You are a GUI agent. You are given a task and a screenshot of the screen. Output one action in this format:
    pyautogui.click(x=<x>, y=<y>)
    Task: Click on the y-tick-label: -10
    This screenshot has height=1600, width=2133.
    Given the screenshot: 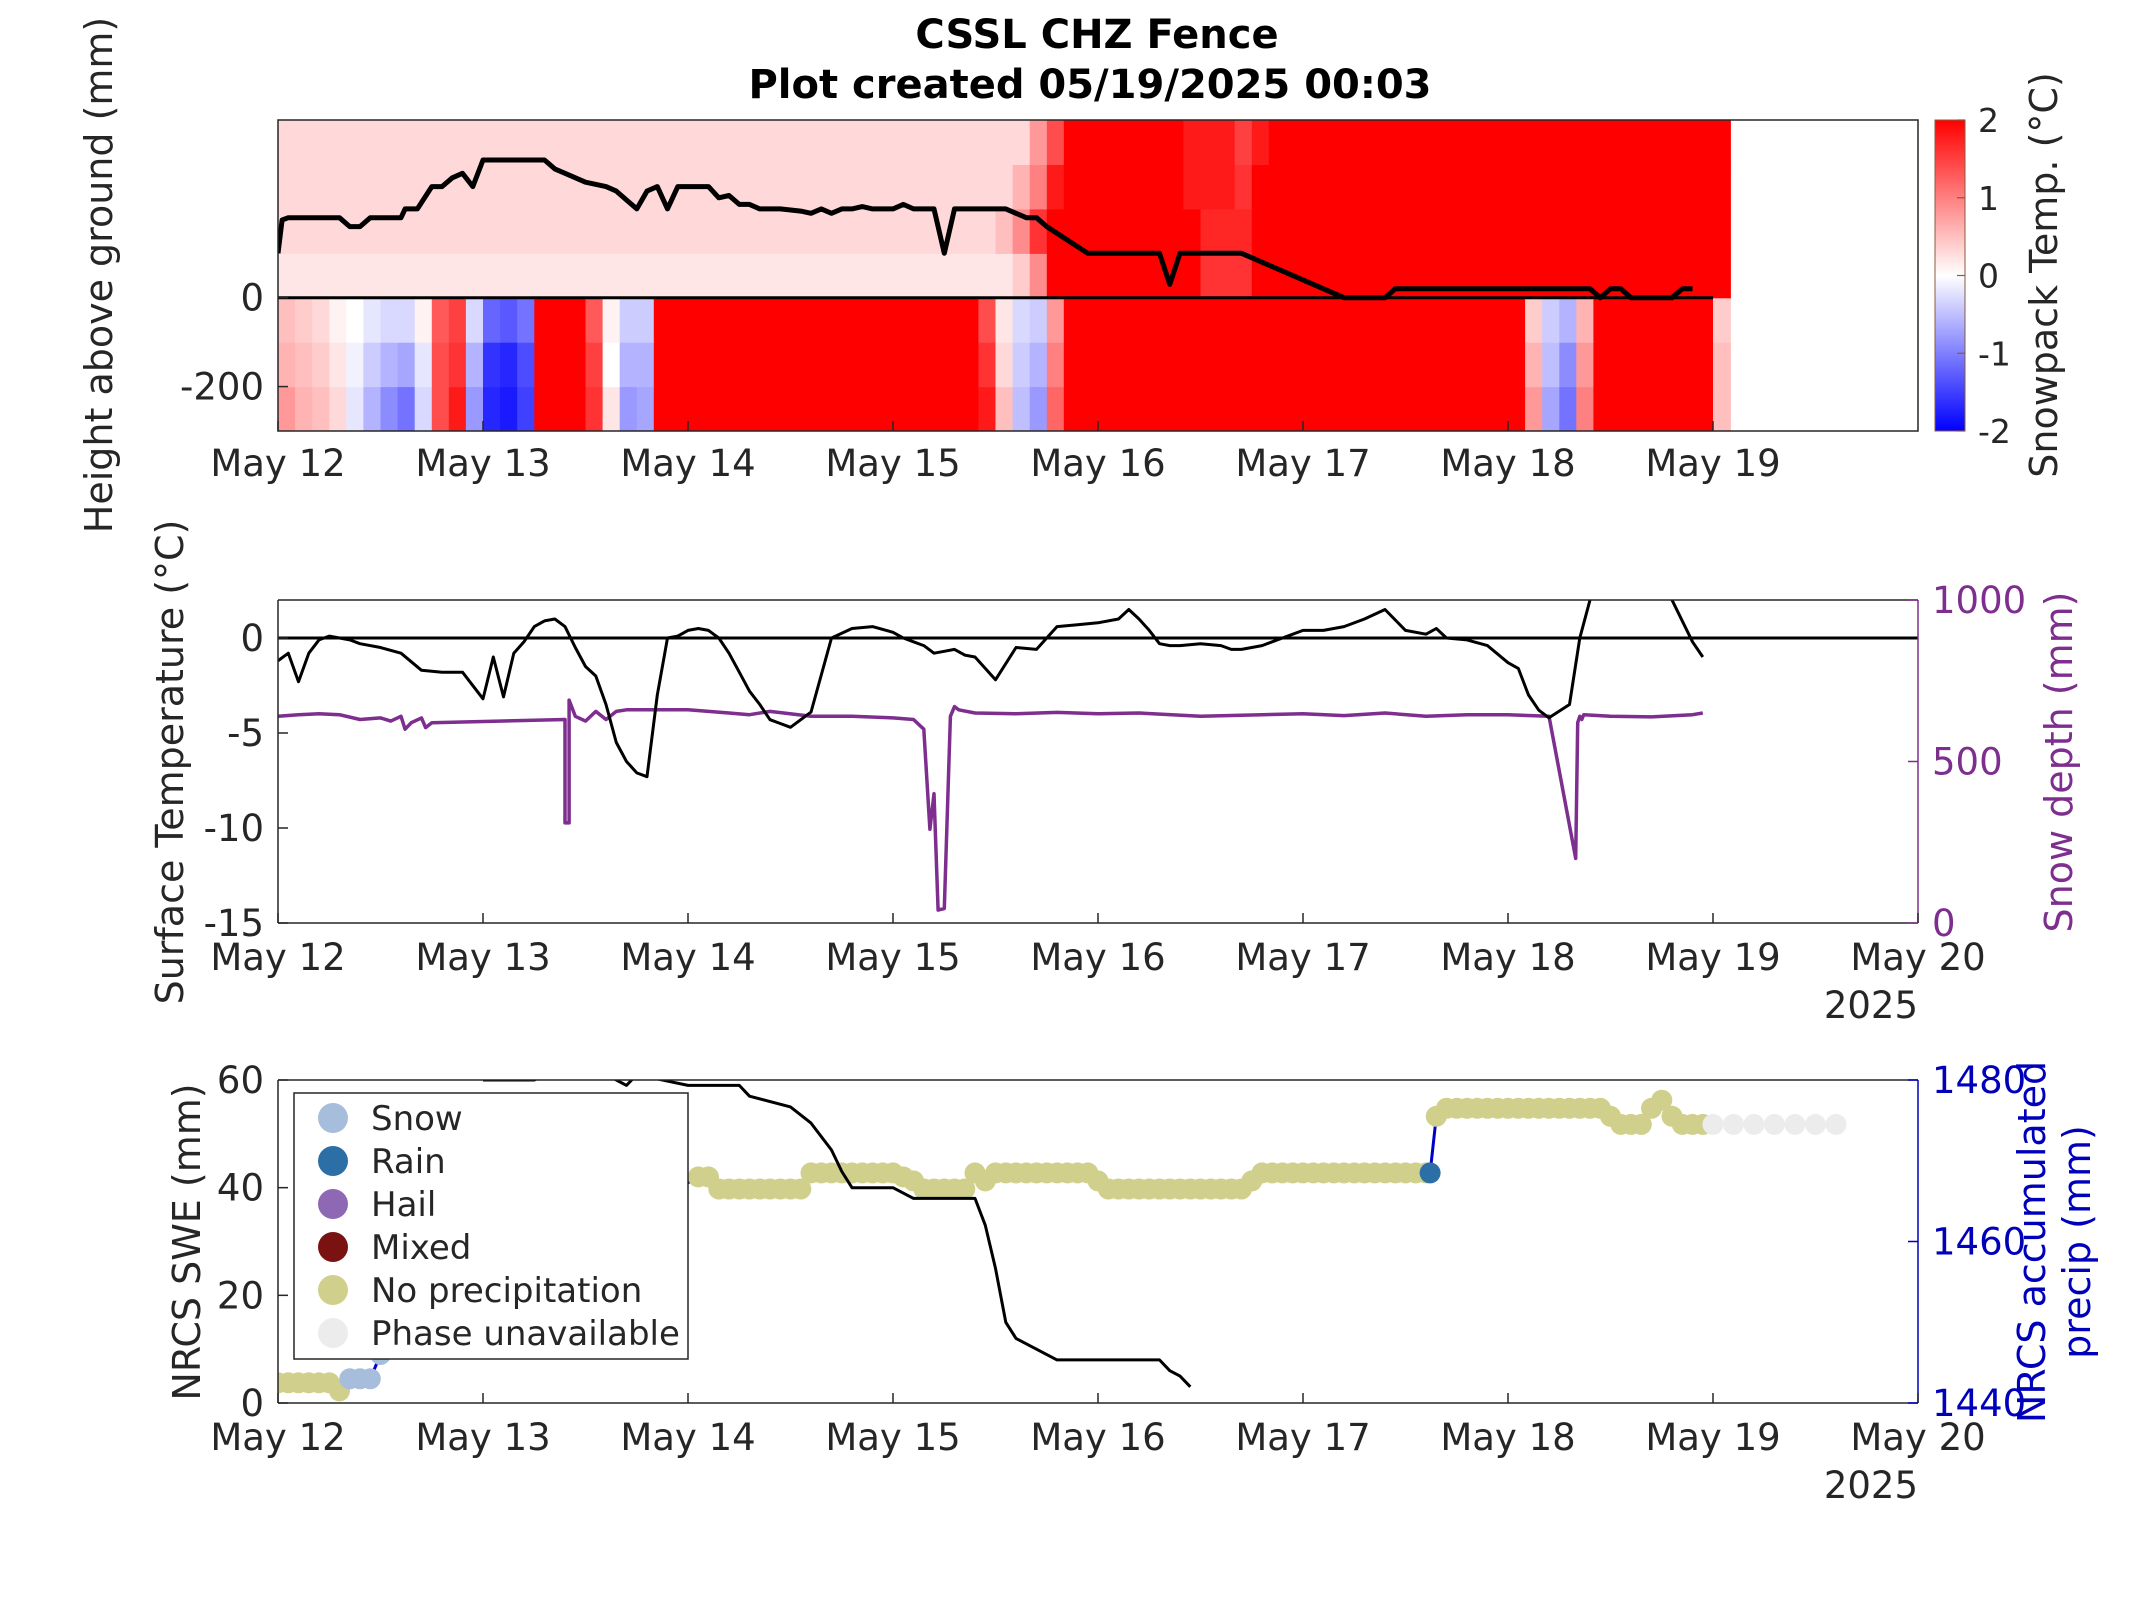 What is the action you would take?
    pyautogui.click(x=234, y=828)
    